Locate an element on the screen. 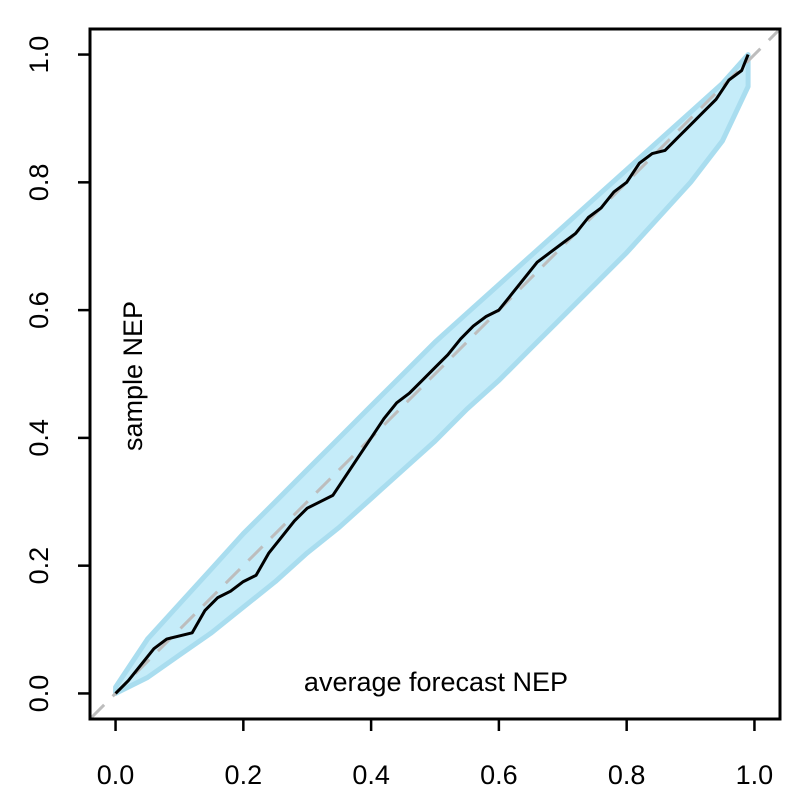 This screenshot has width=810, height=810. x-axis: 0.0 0.2 0.4 0.6 0.8 1.0 is located at coordinates (435, 753).